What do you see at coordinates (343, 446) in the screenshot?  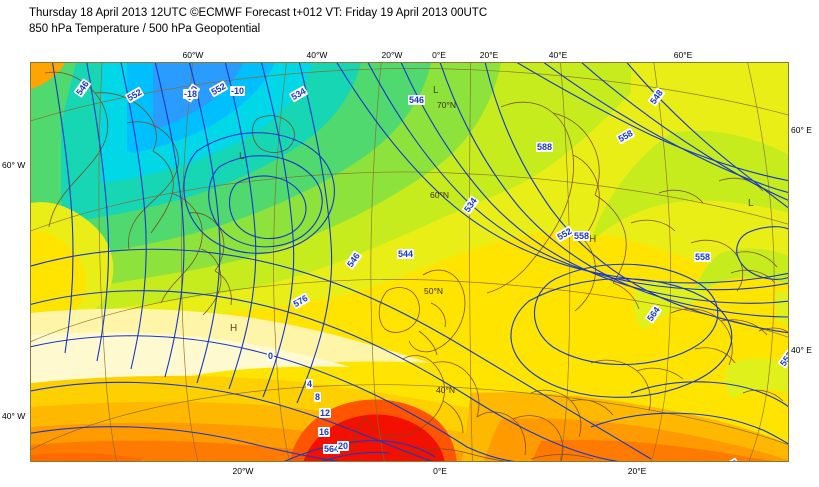 I see `temperature-label: 20` at bounding box center [343, 446].